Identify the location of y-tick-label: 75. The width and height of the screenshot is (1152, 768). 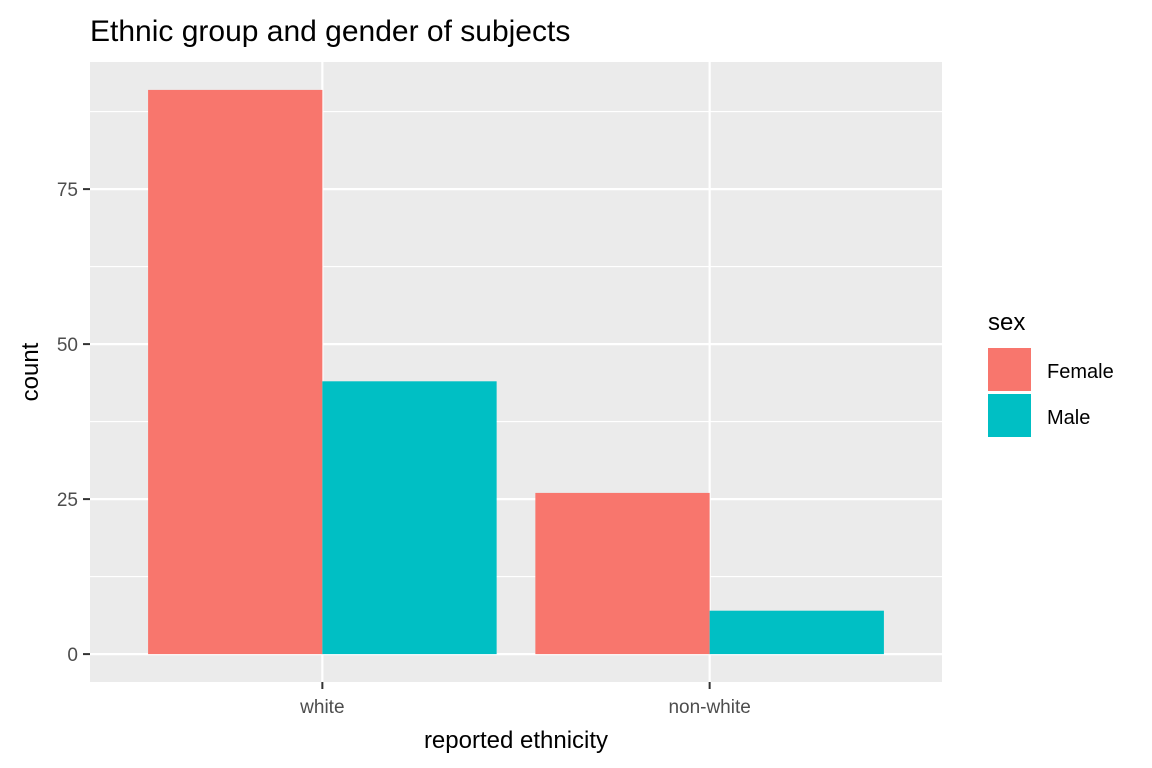
(67, 190).